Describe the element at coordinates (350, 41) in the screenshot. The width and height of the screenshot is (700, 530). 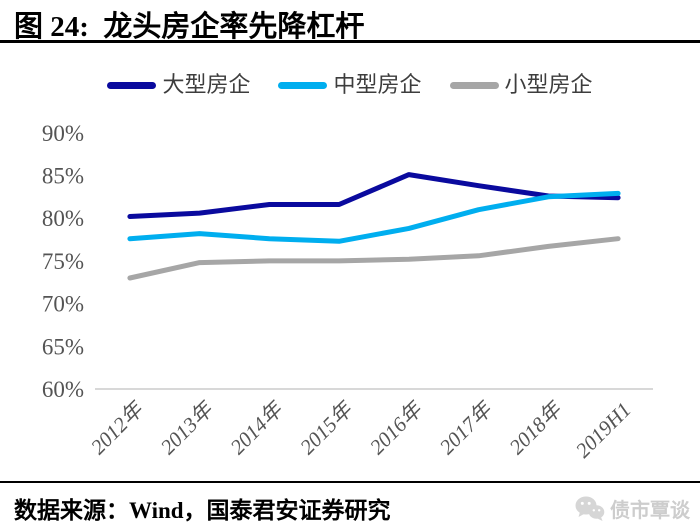
I see `title-divider` at that location.